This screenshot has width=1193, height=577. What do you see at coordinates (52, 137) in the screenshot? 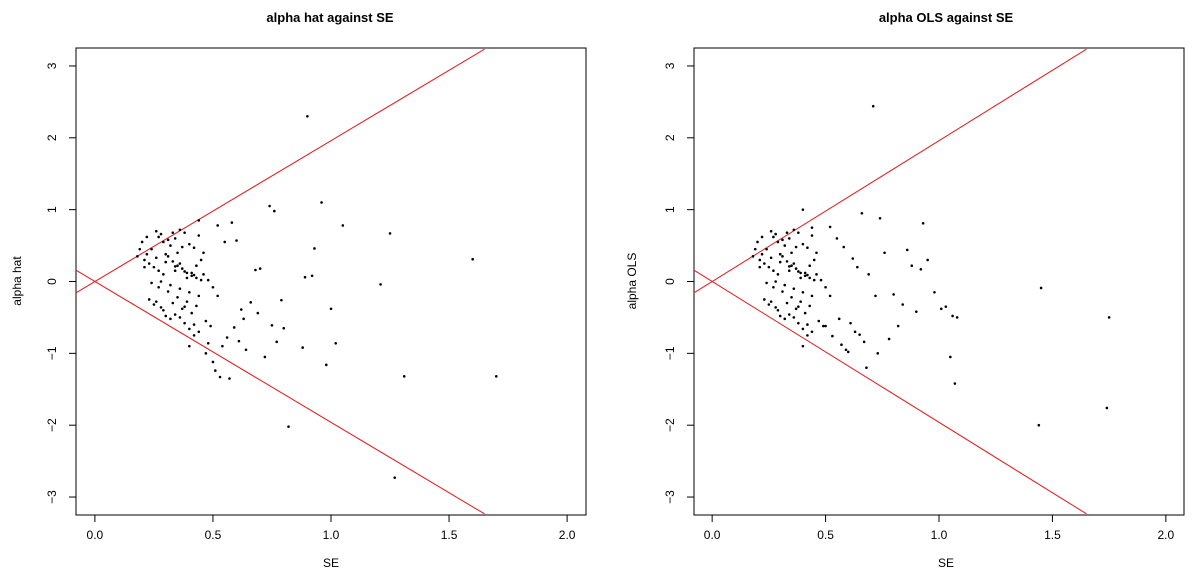
I see `y-tick-label: 2` at bounding box center [52, 137].